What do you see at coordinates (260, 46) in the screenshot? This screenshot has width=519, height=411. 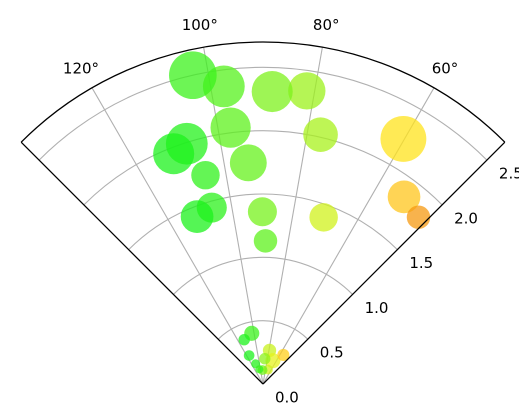 I see `theta-tick-labels: 60° 80° 100° 120°` at bounding box center [260, 46].